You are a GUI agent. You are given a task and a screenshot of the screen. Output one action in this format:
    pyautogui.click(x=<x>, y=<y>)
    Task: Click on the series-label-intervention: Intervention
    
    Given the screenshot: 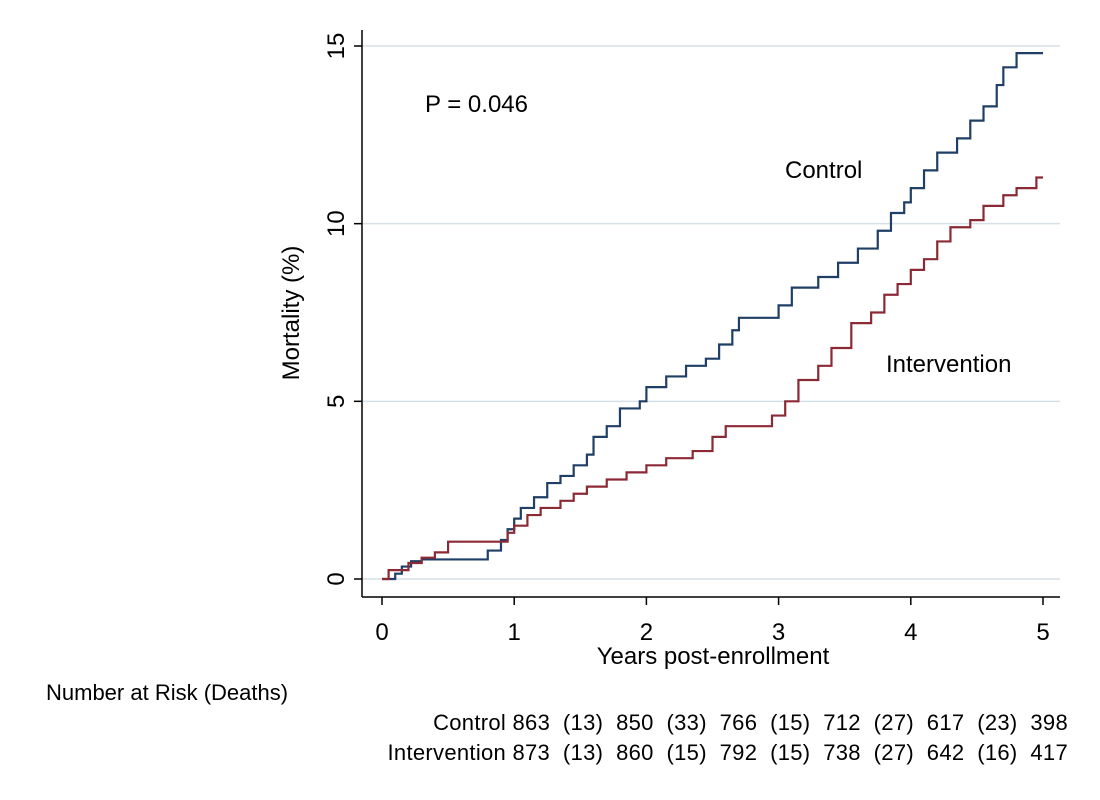 What is the action you would take?
    pyautogui.click(x=948, y=364)
    